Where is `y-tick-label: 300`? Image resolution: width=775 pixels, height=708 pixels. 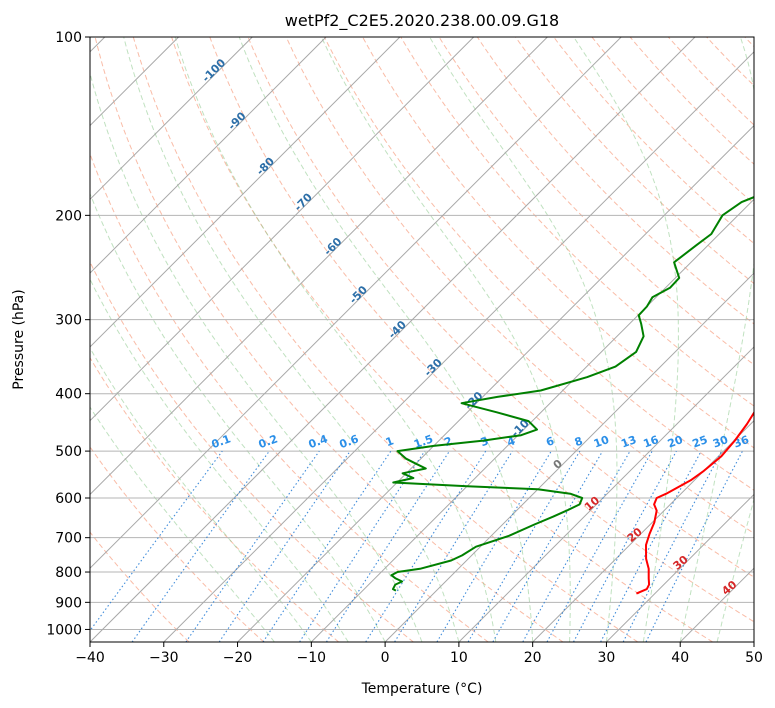 y-tick-label: 300 is located at coordinates (68, 321).